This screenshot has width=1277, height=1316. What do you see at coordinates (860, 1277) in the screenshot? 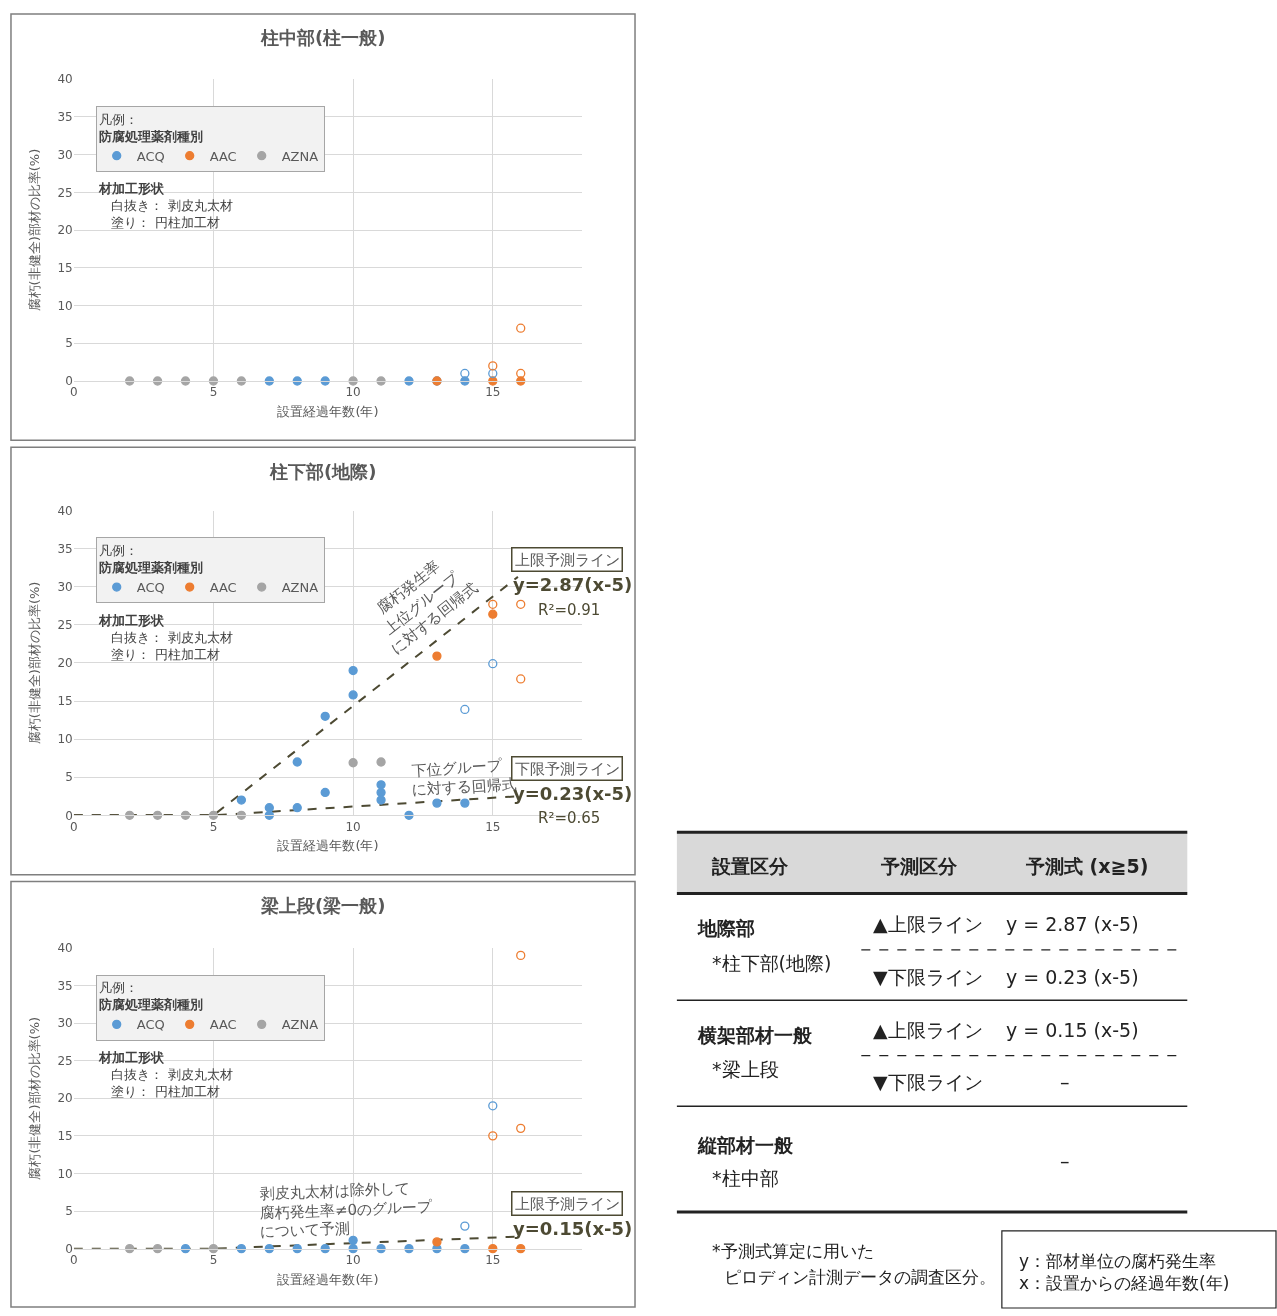
I see `text: ピロディン計測データの調査区分。` at bounding box center [860, 1277].